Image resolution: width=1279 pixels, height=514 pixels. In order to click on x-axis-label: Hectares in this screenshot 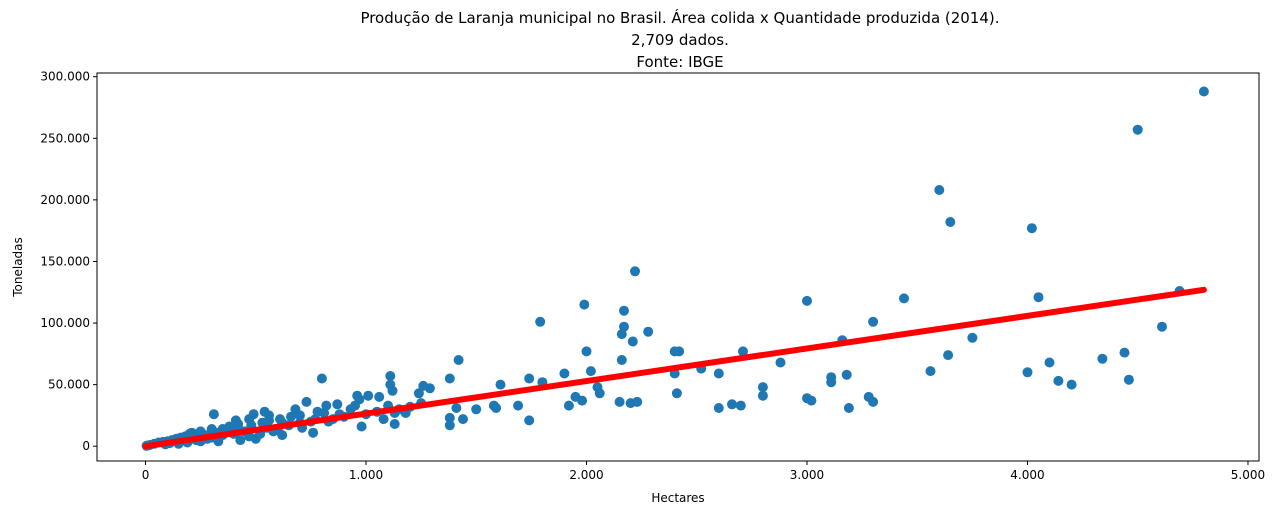, I will do `click(677, 498)`.